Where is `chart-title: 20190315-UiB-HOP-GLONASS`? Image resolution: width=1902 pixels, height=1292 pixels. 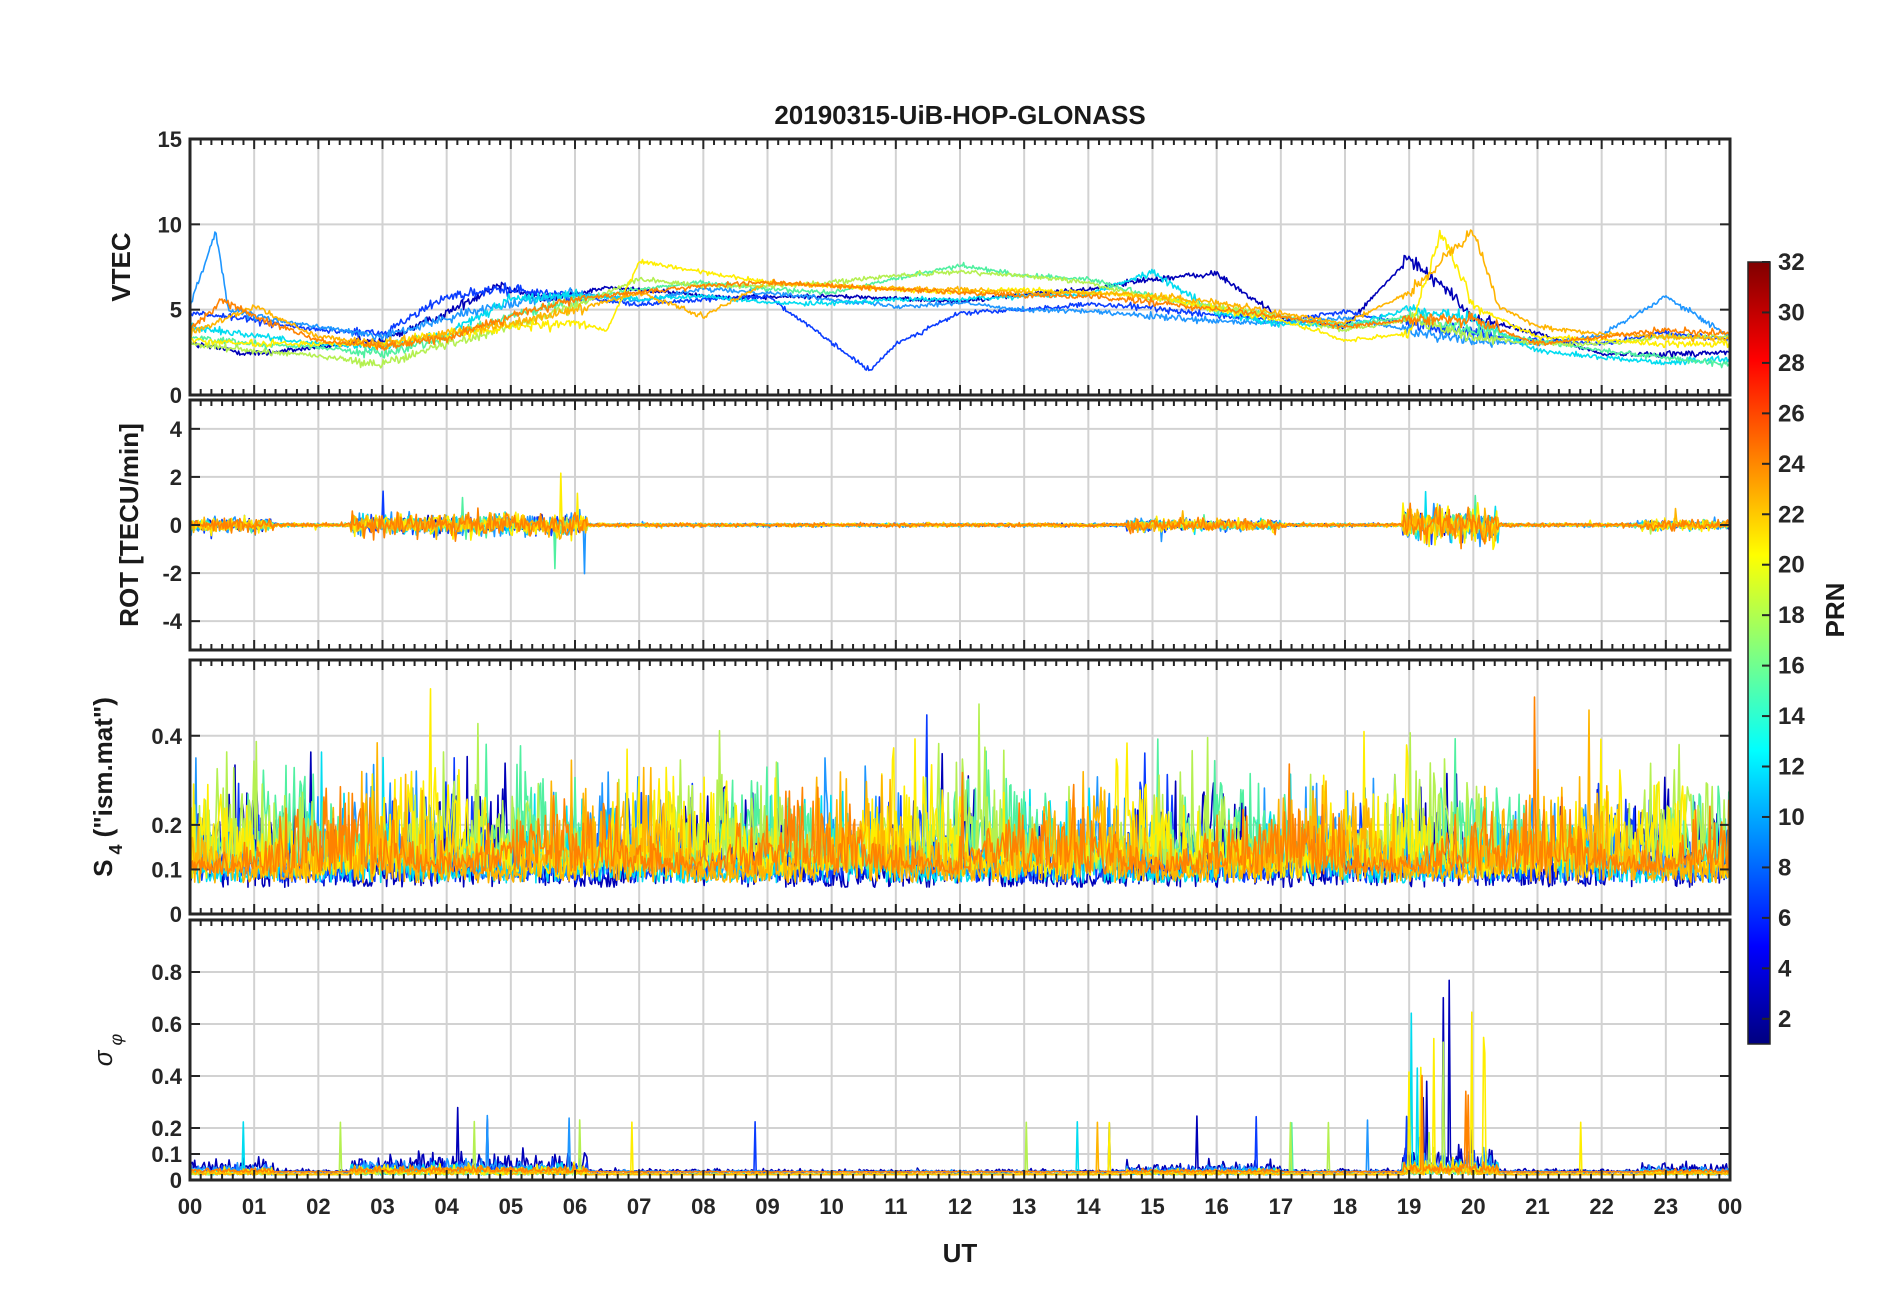
chart-title: 20190315-UiB-HOP-GLONASS is located at coordinates (959, 115).